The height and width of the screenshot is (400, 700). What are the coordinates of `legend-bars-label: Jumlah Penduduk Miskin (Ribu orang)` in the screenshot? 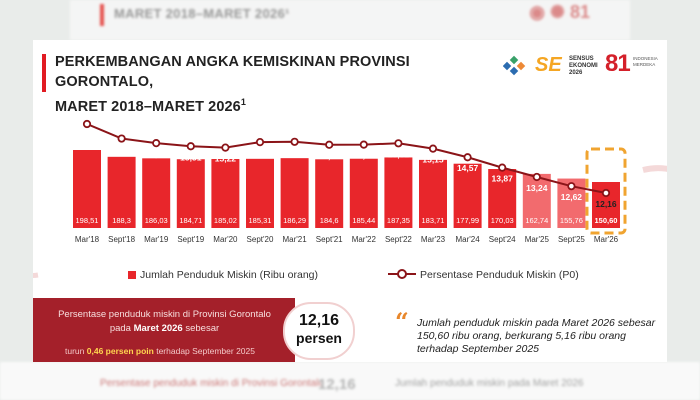 It's located at (229, 275).